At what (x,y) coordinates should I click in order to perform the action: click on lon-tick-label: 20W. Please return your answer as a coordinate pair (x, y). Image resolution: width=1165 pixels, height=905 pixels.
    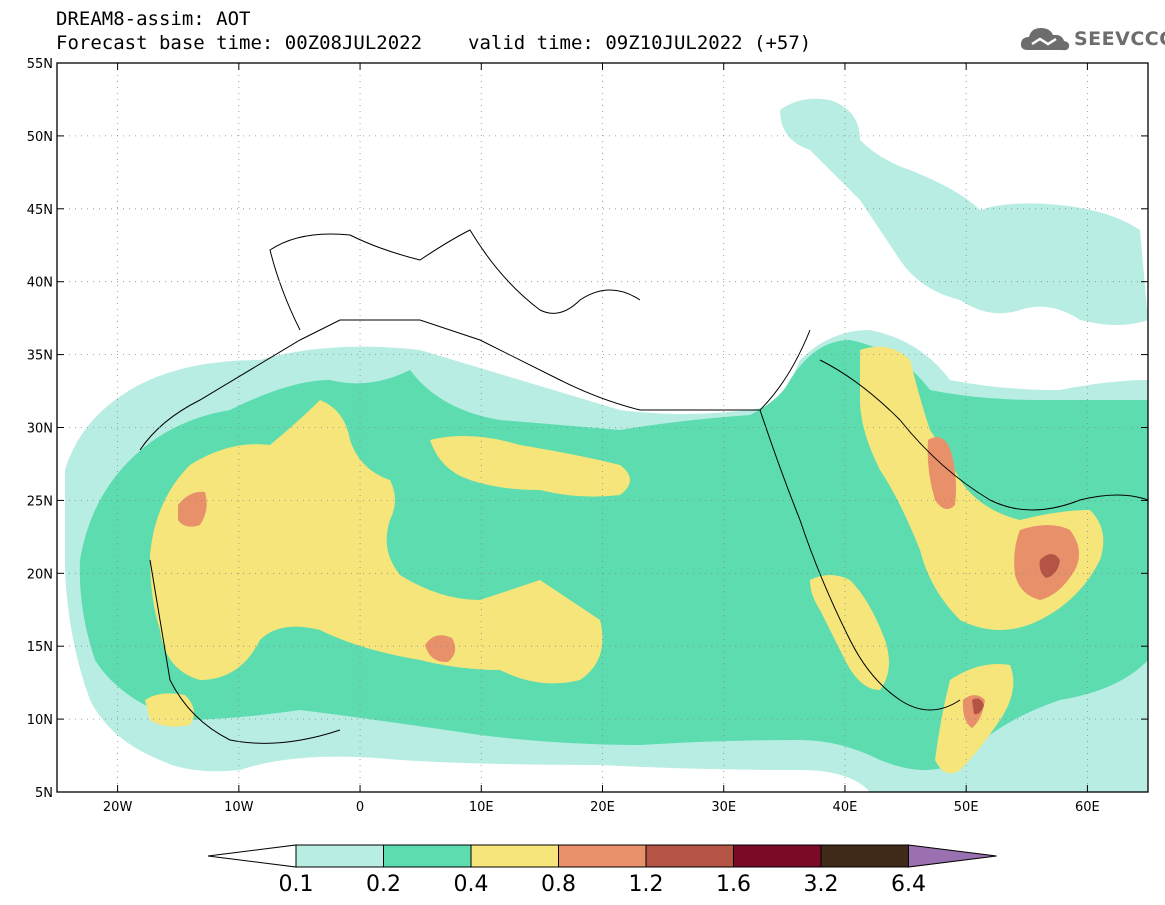
    Looking at the image, I should click on (118, 807).